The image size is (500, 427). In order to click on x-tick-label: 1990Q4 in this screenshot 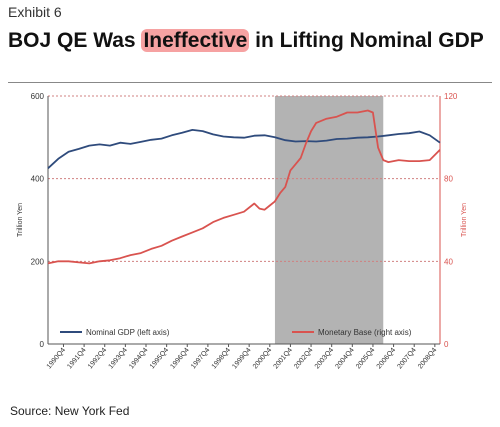, I will do `click(56, 359)`.